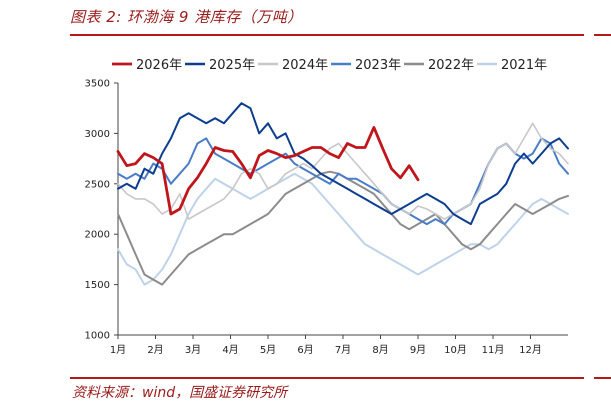  I want to click on series-line-2026年, so click(268, 171).